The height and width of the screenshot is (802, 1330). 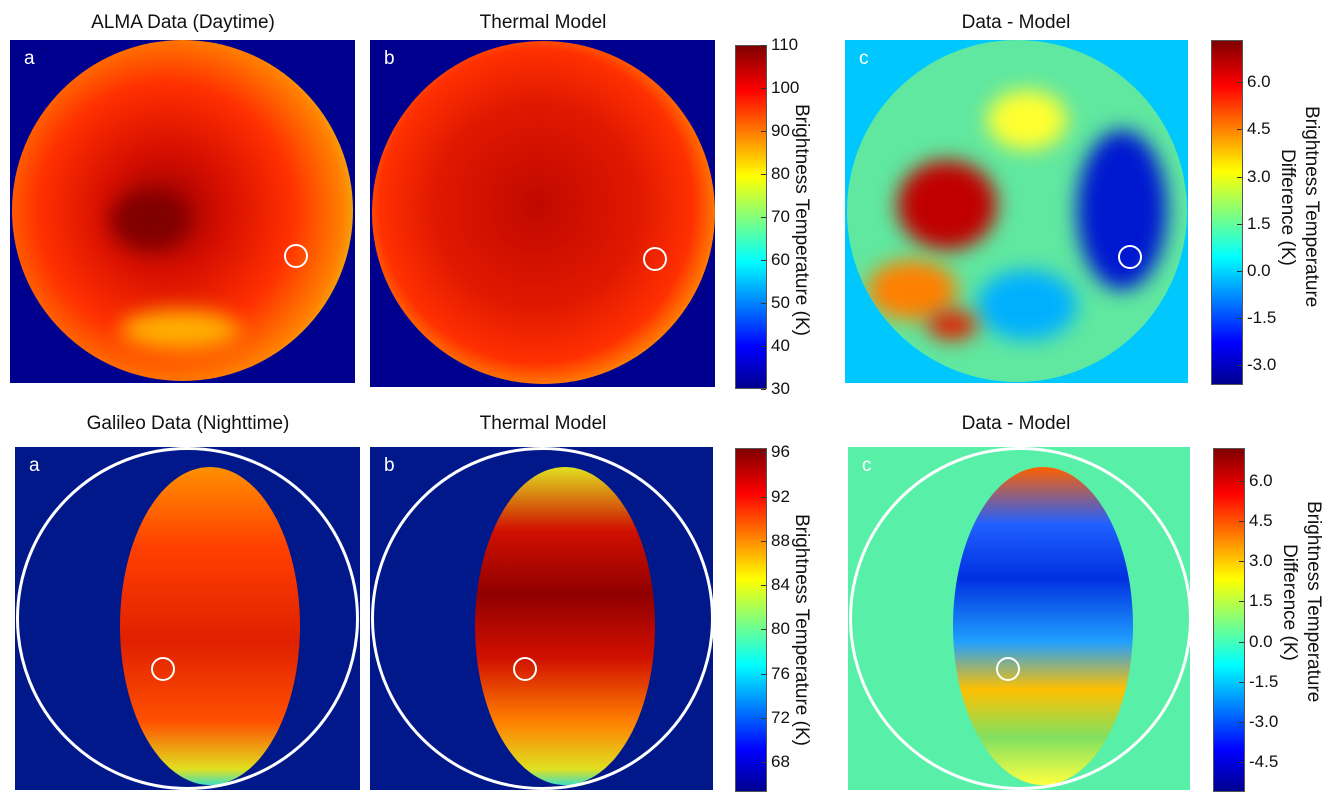 What do you see at coordinates (1227, 212) in the screenshot?
I see `difference-colorbar-day` at bounding box center [1227, 212].